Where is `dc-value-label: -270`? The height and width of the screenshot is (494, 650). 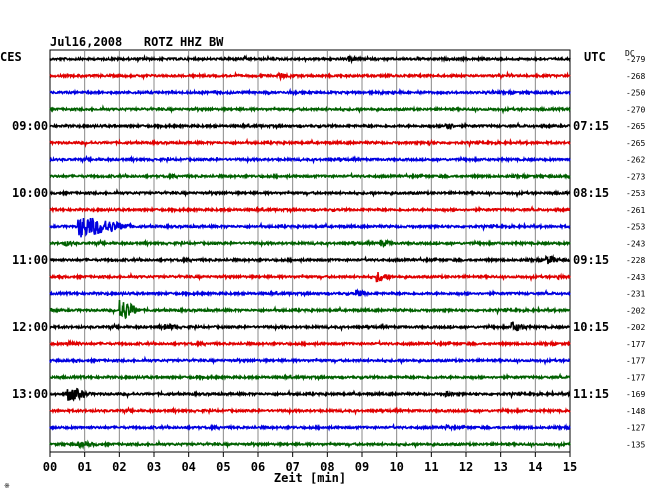 dc-value-label: -270 is located at coordinates (635, 109).